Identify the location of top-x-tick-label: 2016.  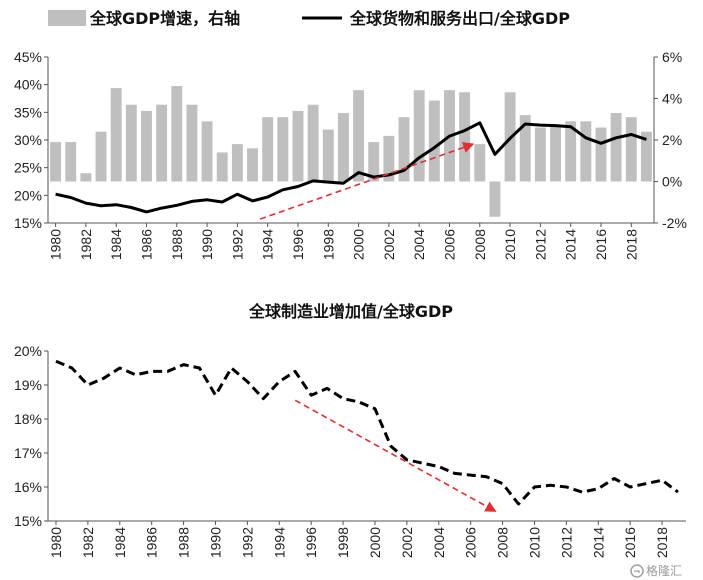
(601, 244).